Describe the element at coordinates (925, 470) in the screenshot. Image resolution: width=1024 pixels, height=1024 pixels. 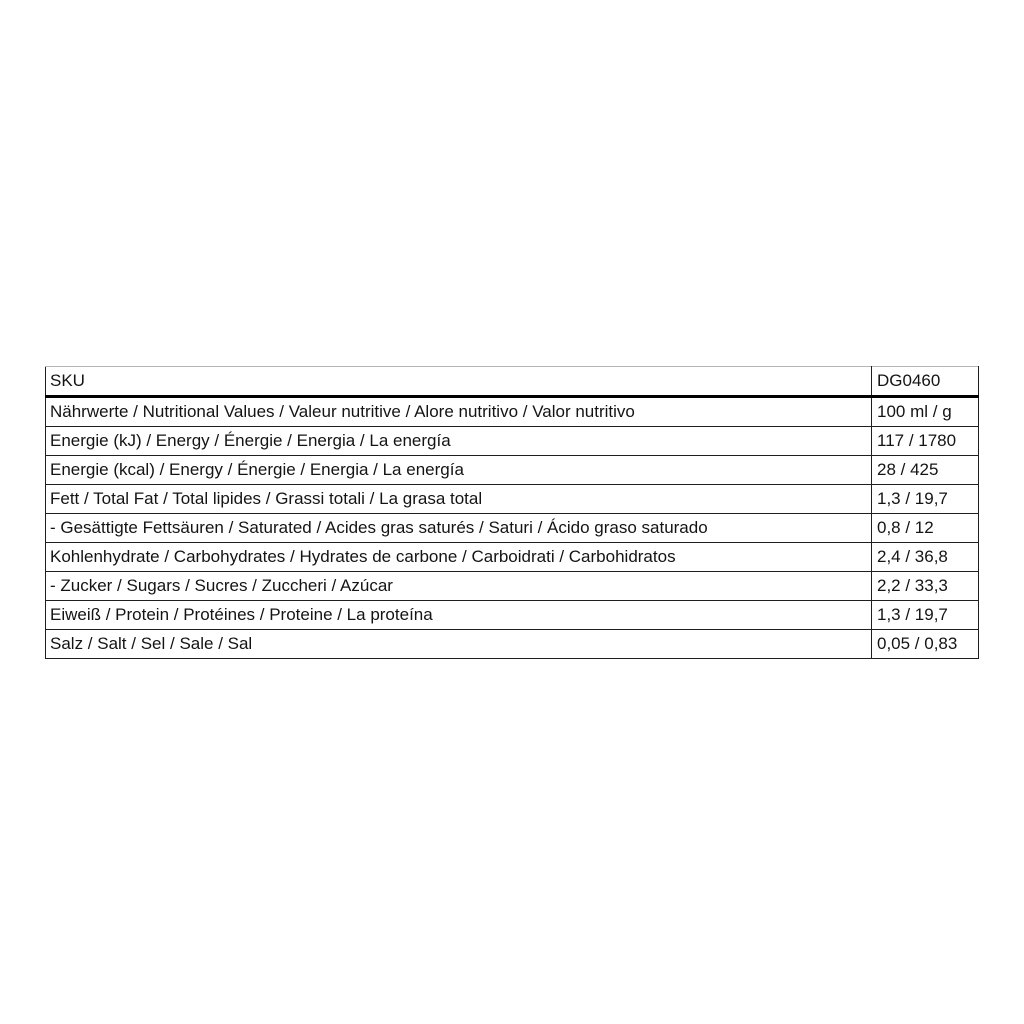
I see `row-value-cell: 28 / 425` at that location.